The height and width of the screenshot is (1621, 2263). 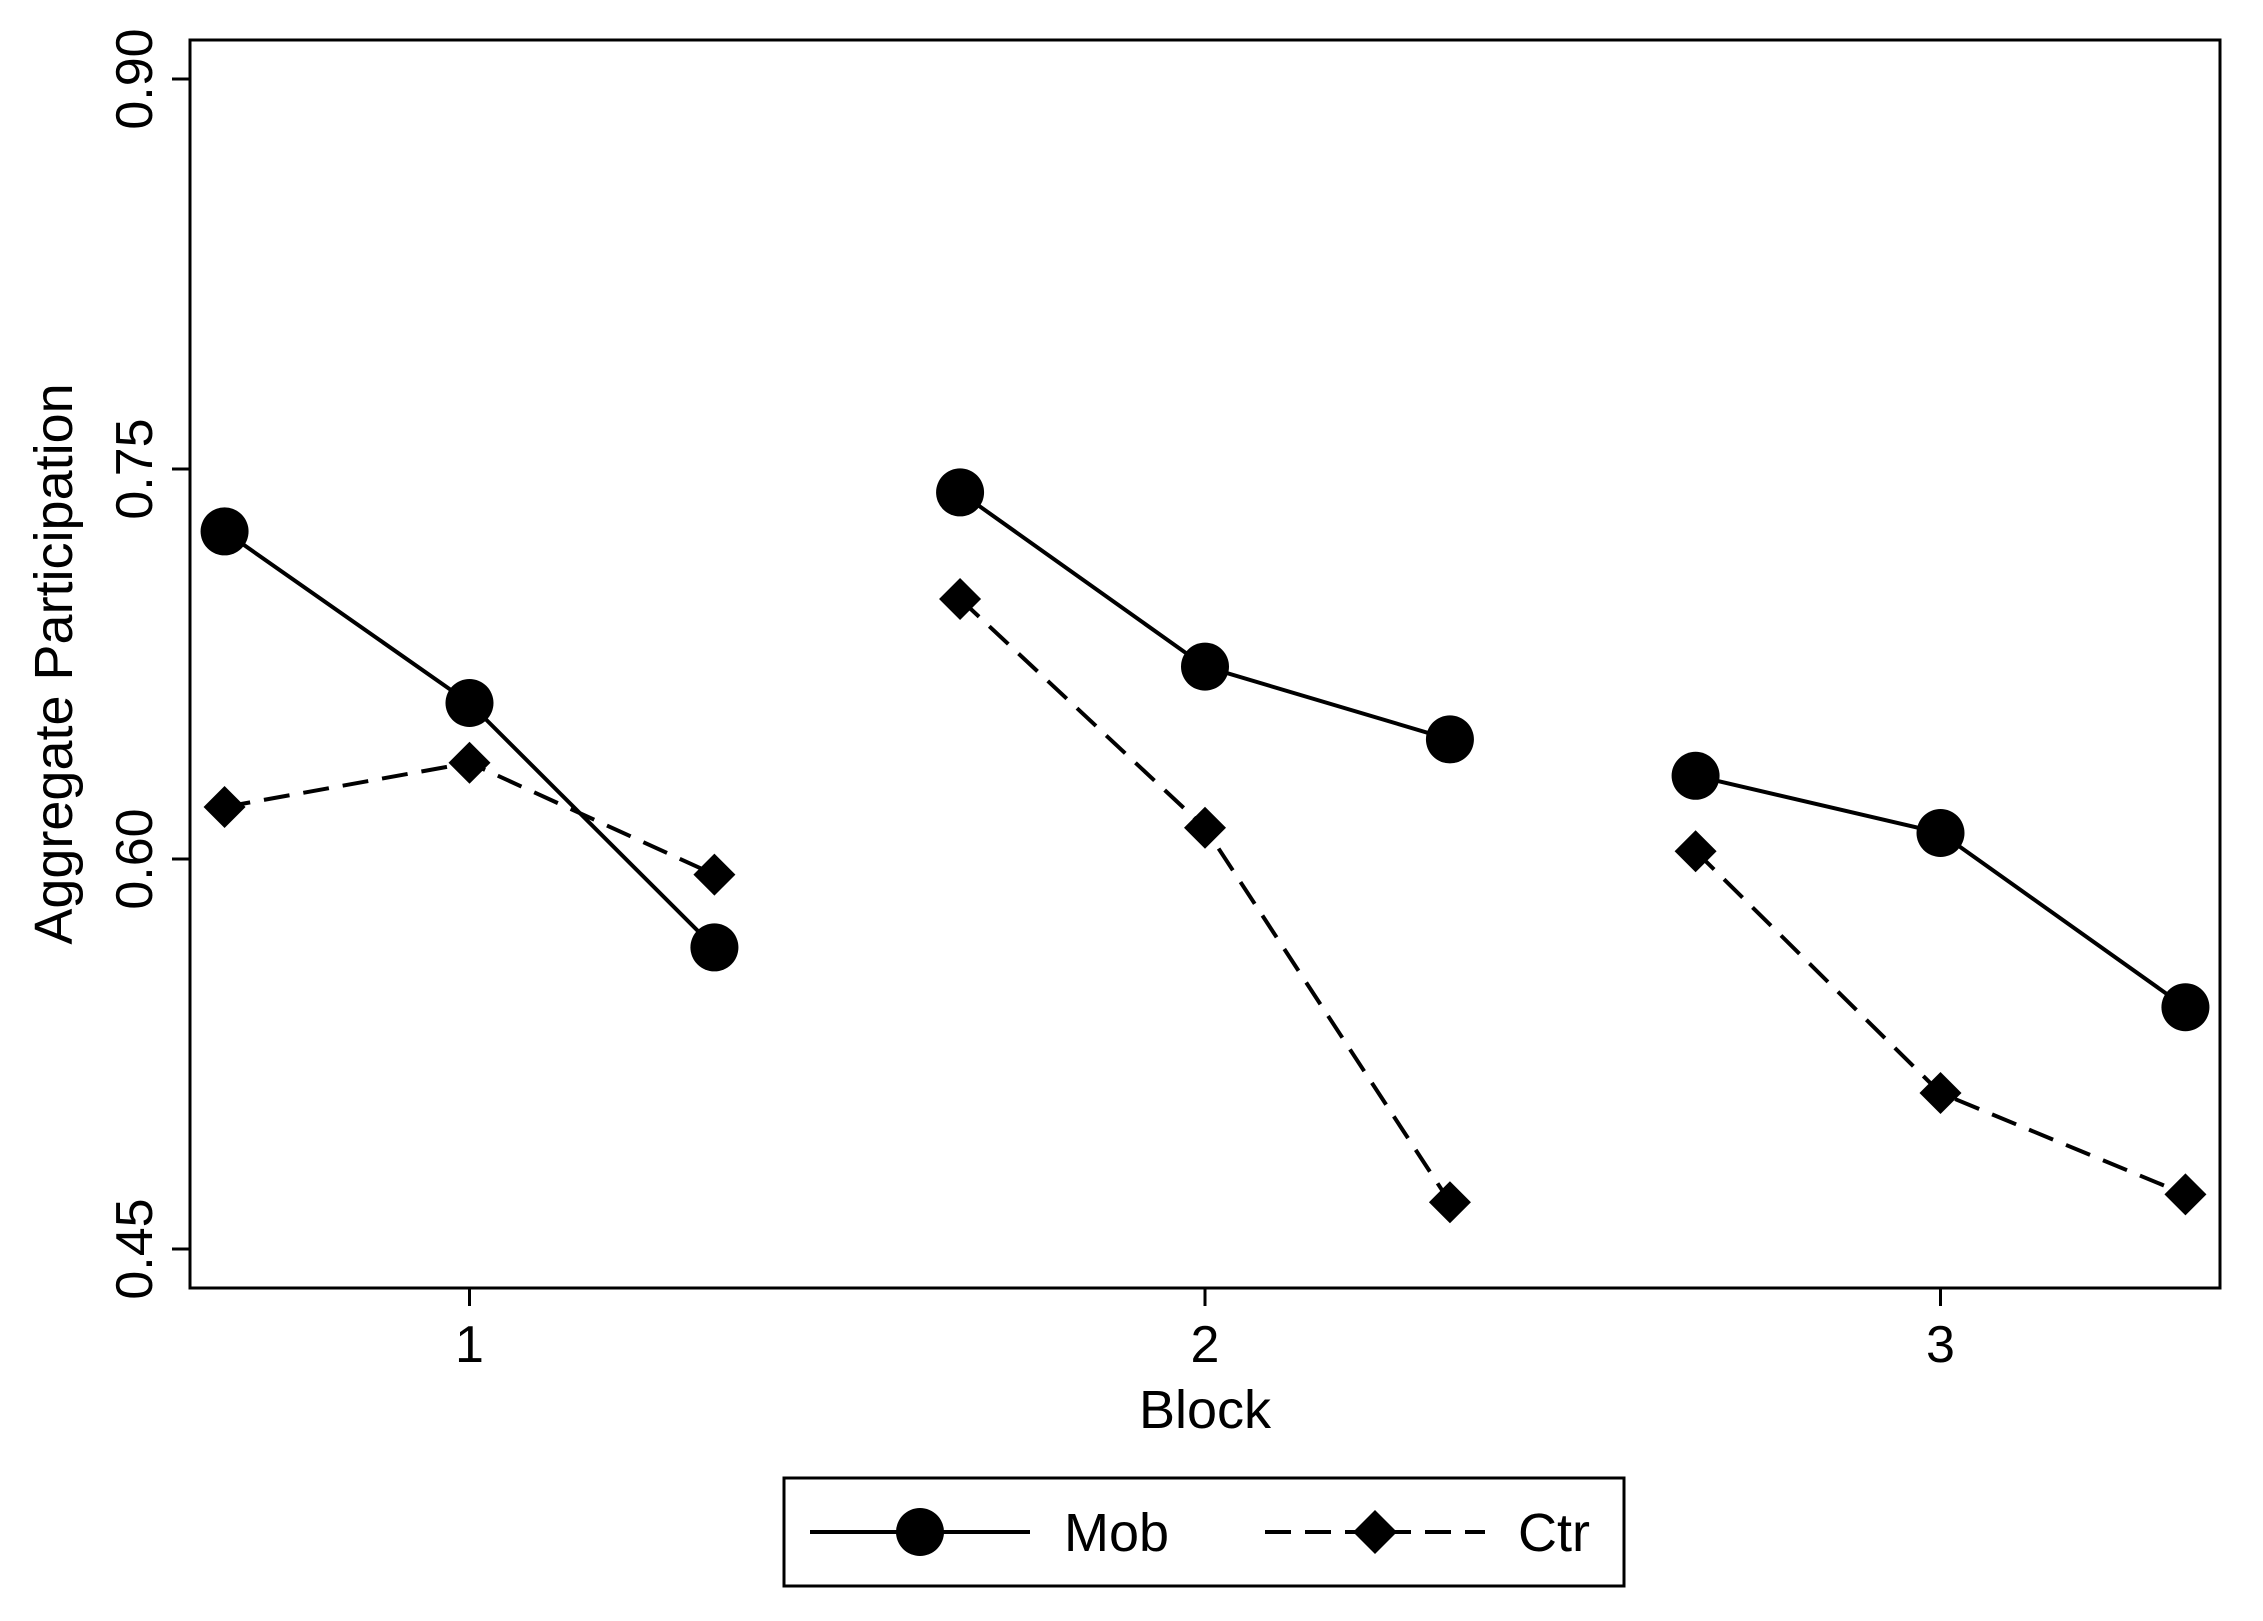 I want to click on legend-ctr-marker, so click(x=1375, y=1532).